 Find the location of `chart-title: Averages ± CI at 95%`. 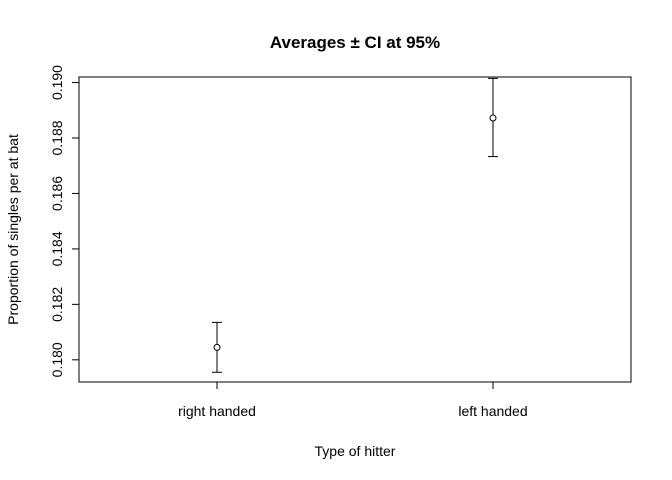

chart-title: Averages ± CI at 95% is located at coordinates (355, 42).